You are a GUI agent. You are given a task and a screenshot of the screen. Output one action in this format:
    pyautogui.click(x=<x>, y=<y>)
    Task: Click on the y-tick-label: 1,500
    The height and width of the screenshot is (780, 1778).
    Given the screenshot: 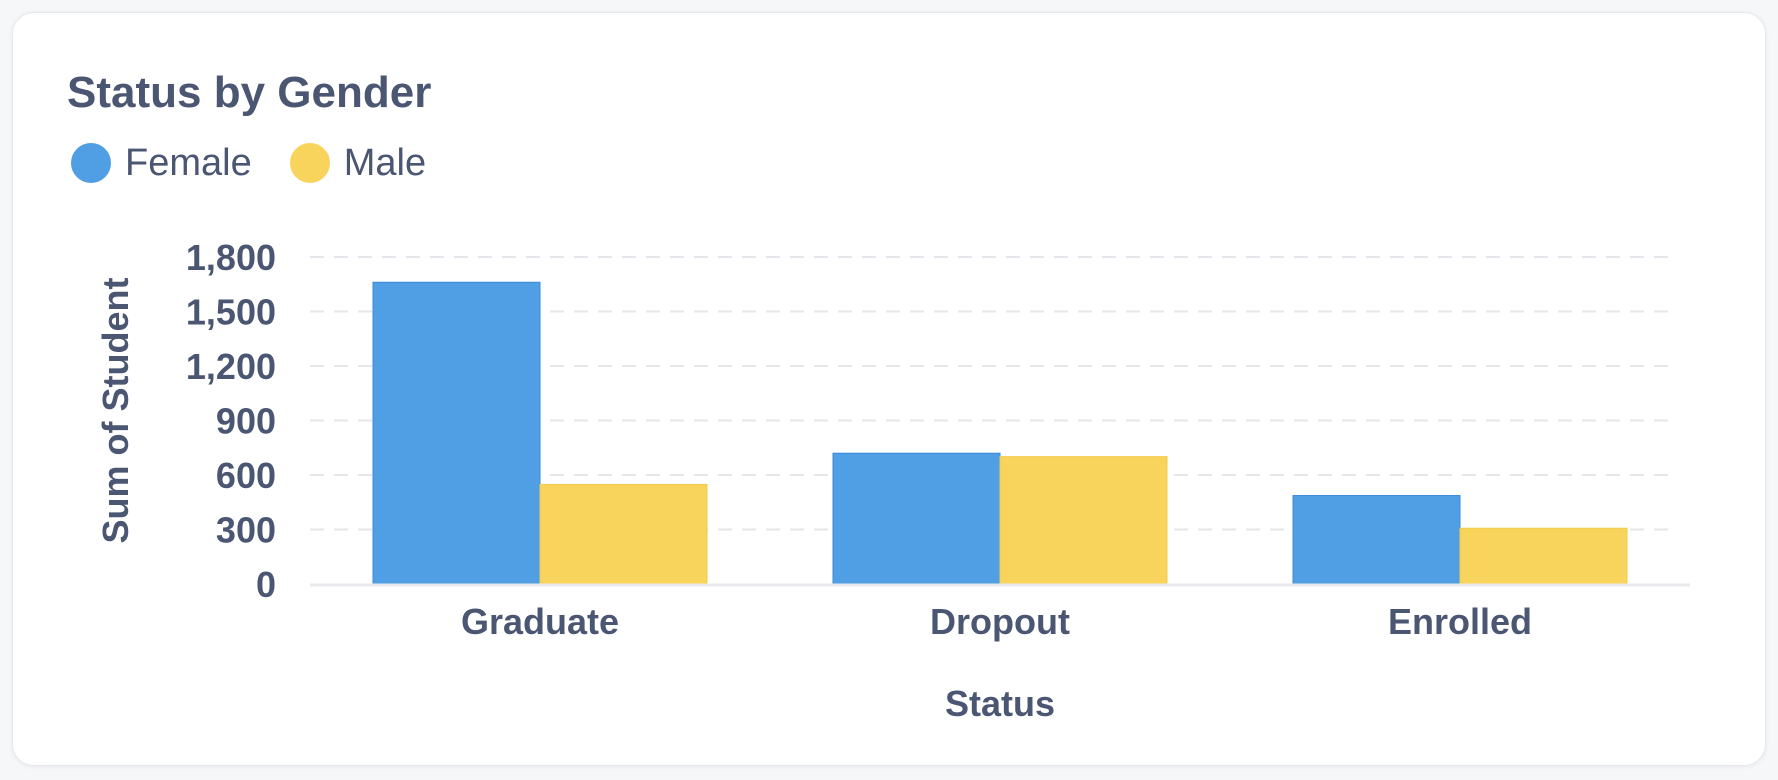 What is the action you would take?
    pyautogui.click(x=231, y=312)
    